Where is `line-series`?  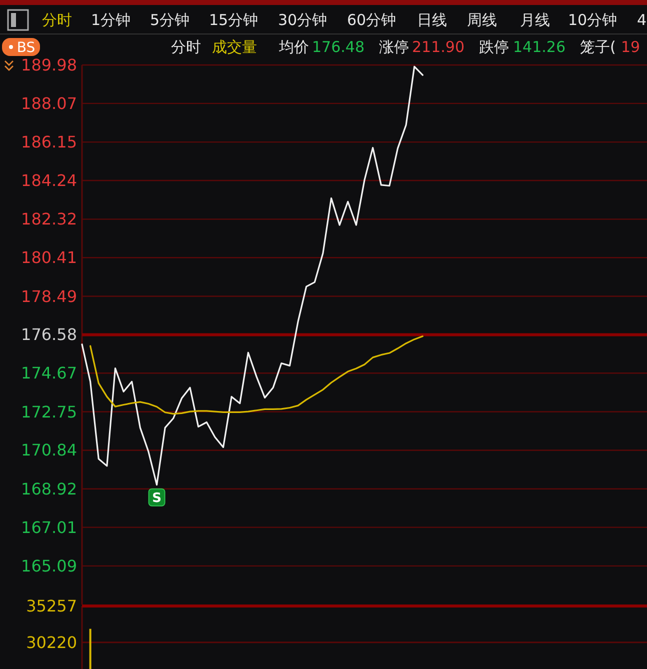 line-series is located at coordinates (257, 375).